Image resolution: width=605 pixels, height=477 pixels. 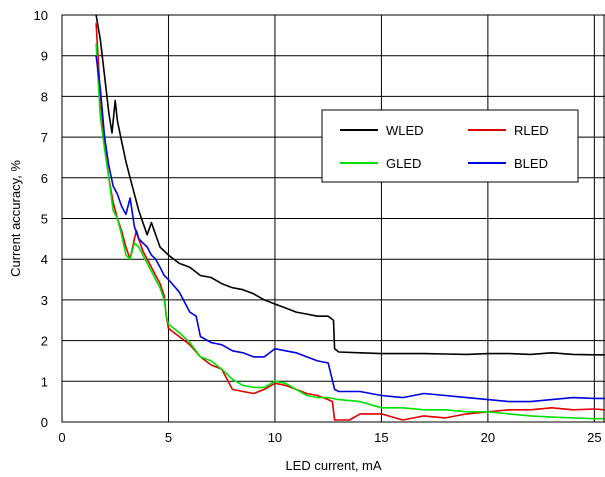 What do you see at coordinates (168, 437) in the screenshot?
I see `x-tick-label: 5` at bounding box center [168, 437].